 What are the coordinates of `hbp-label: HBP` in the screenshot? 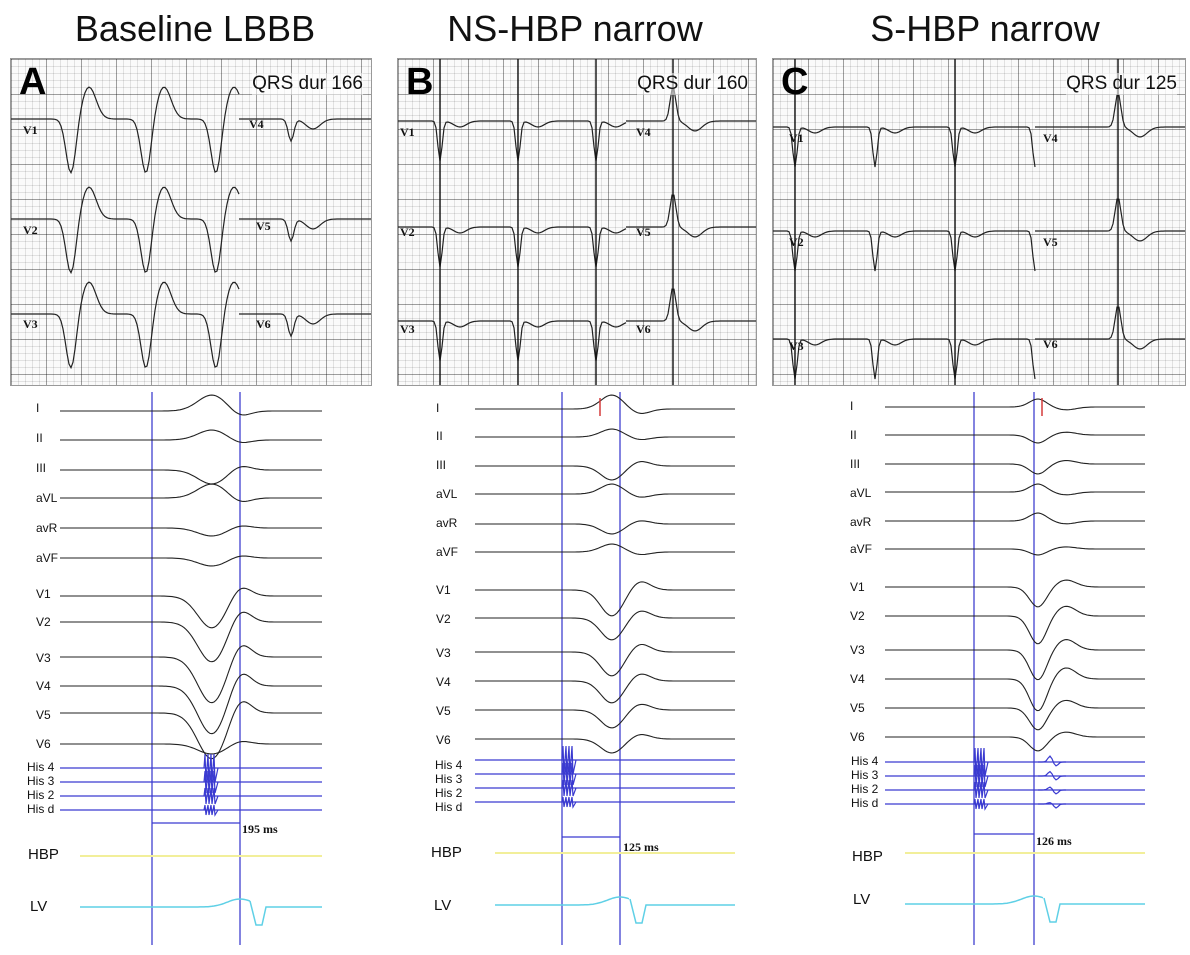 It's located at (446, 852).